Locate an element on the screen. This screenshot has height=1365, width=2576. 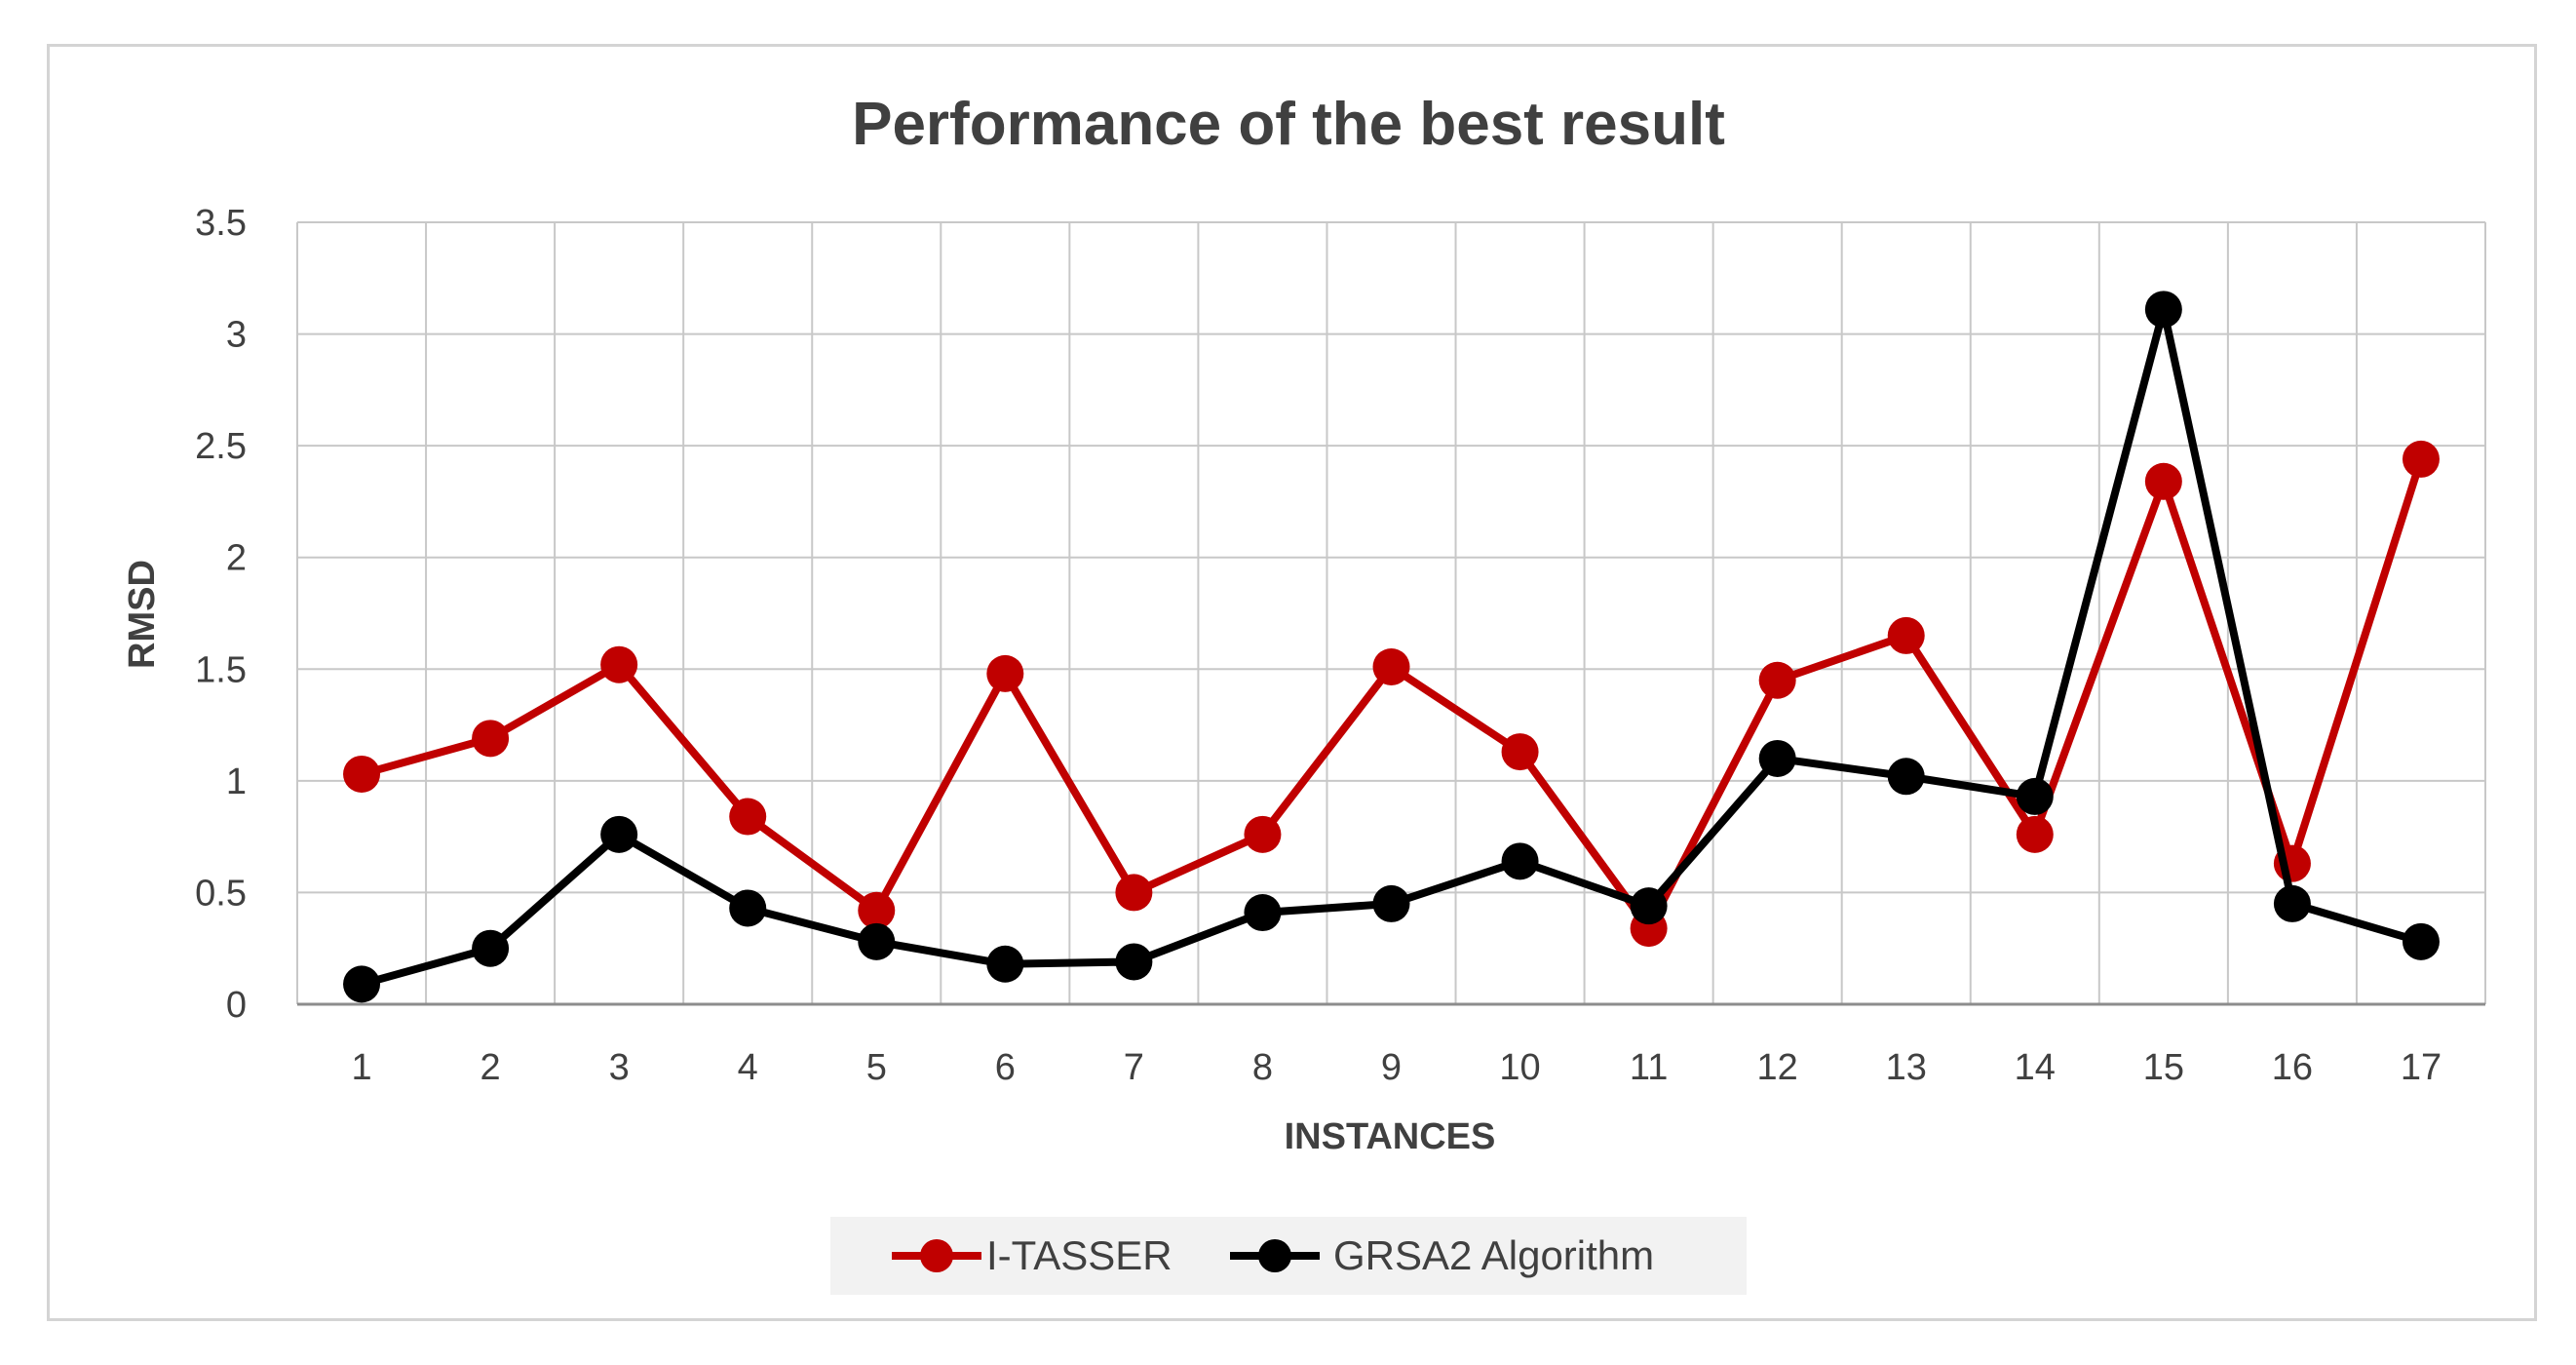
y-axis-title: RMSD is located at coordinates (142, 614).